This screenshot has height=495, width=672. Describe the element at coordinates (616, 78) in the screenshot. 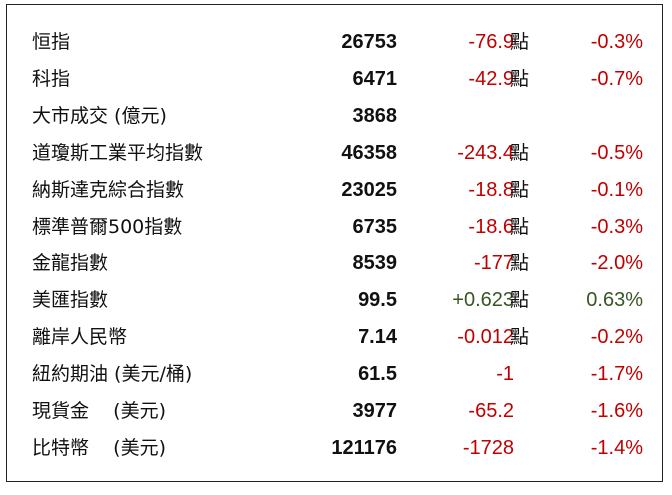

I see `row-percent: -0.7%` at that location.